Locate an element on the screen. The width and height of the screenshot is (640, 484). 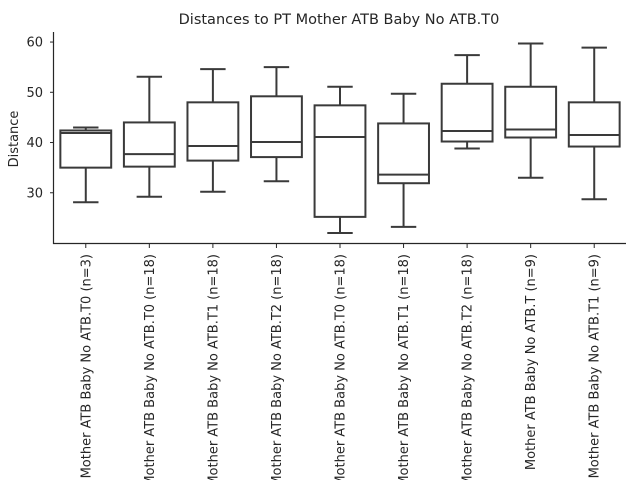
x-tick-label: Mother ATB Baby No ATB.T (n=9) is located at coordinates (531, 362).